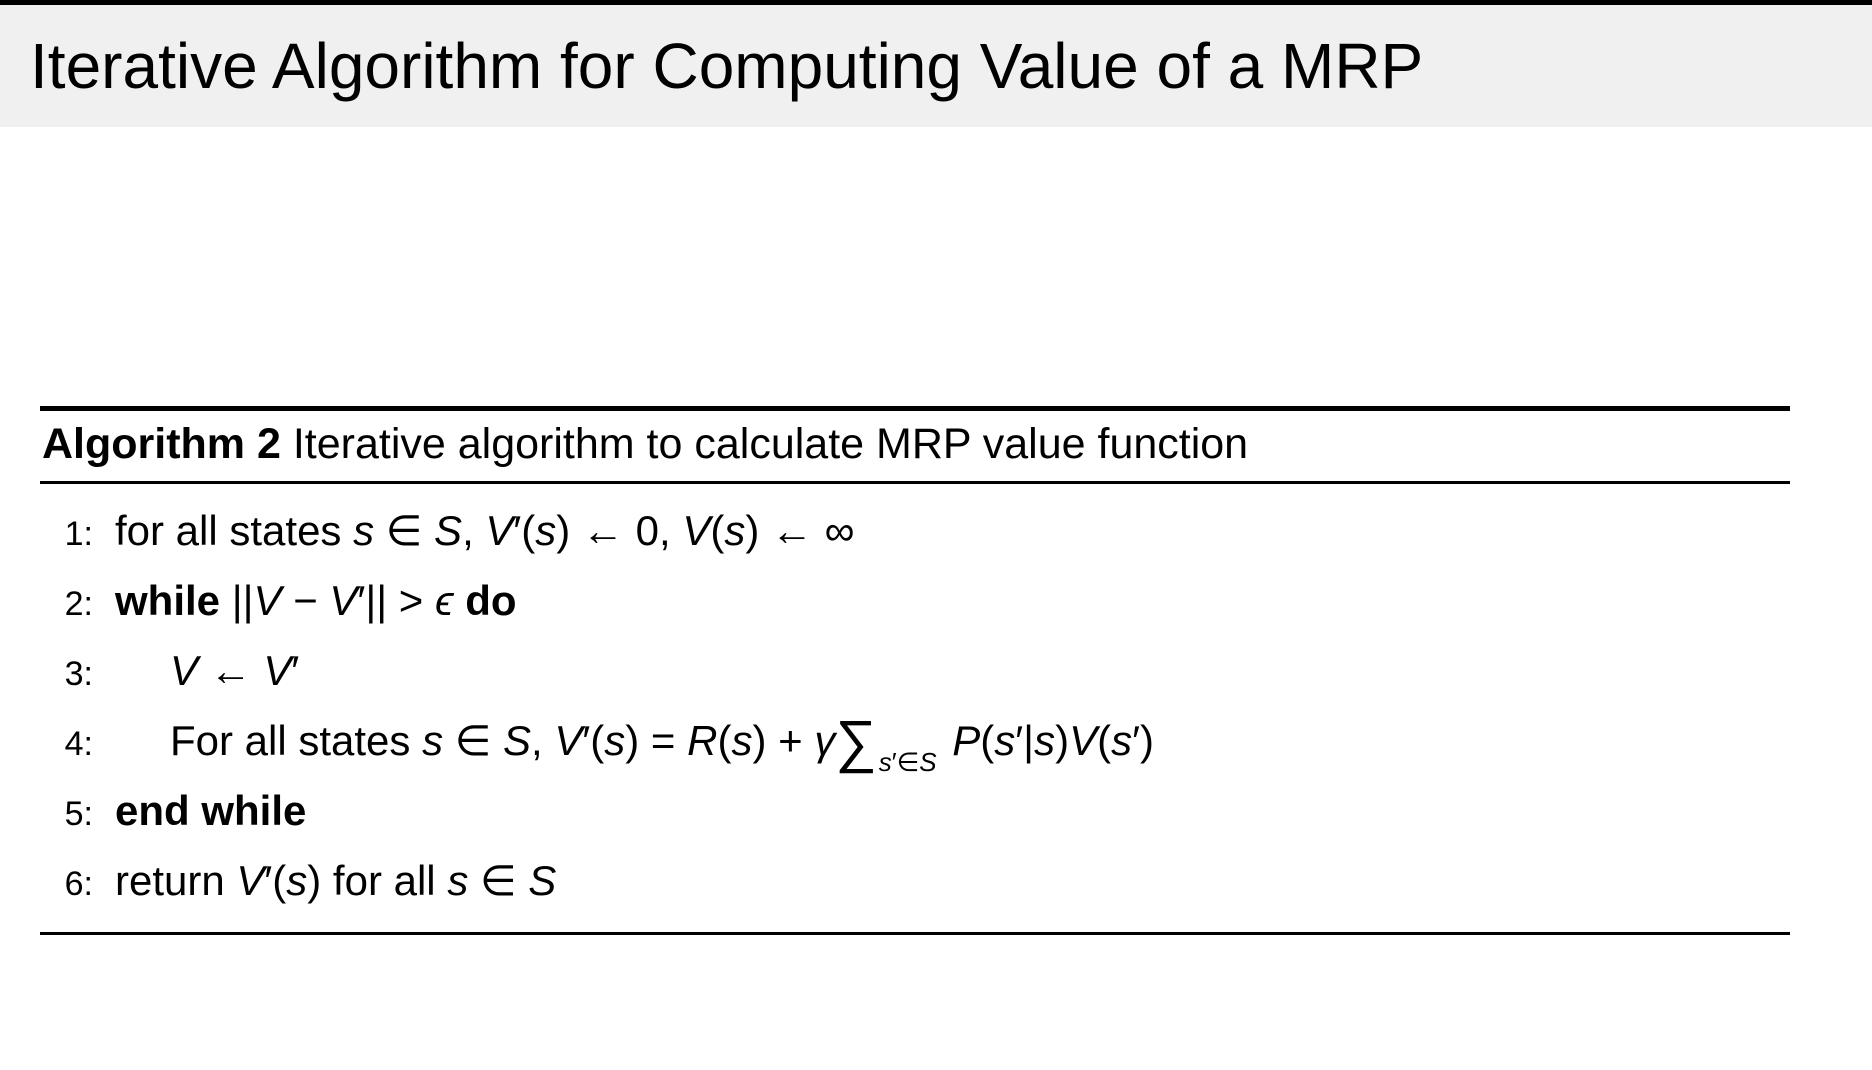 The width and height of the screenshot is (1872, 1070). I want to click on algo-line-6: 6: return V′(s) for all s ∈ S, so click(915, 881).